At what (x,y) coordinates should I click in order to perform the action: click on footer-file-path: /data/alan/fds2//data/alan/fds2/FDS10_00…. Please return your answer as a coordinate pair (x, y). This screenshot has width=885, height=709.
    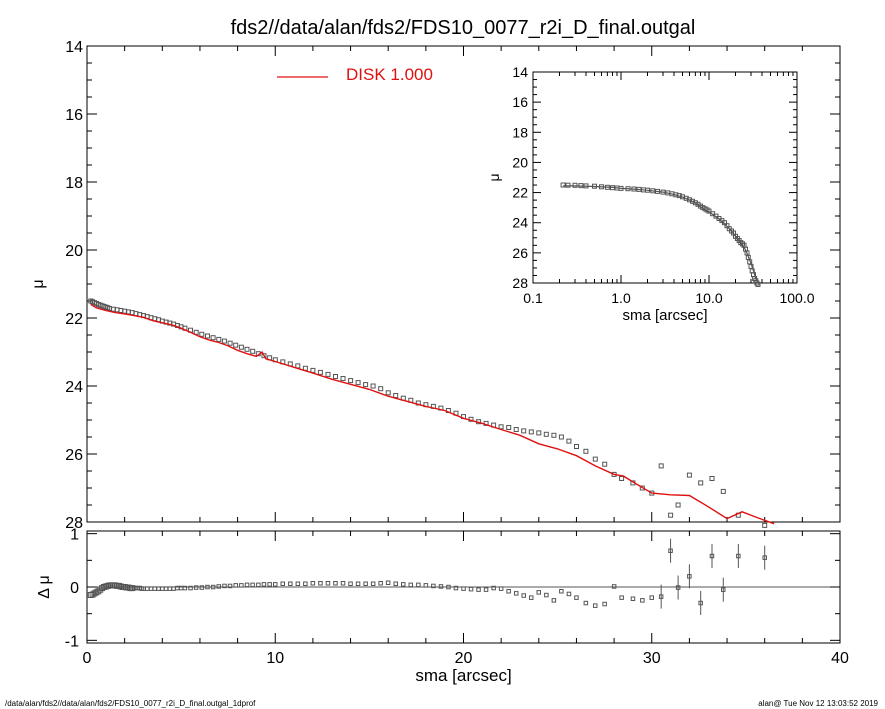
    Looking at the image, I should click on (130, 703).